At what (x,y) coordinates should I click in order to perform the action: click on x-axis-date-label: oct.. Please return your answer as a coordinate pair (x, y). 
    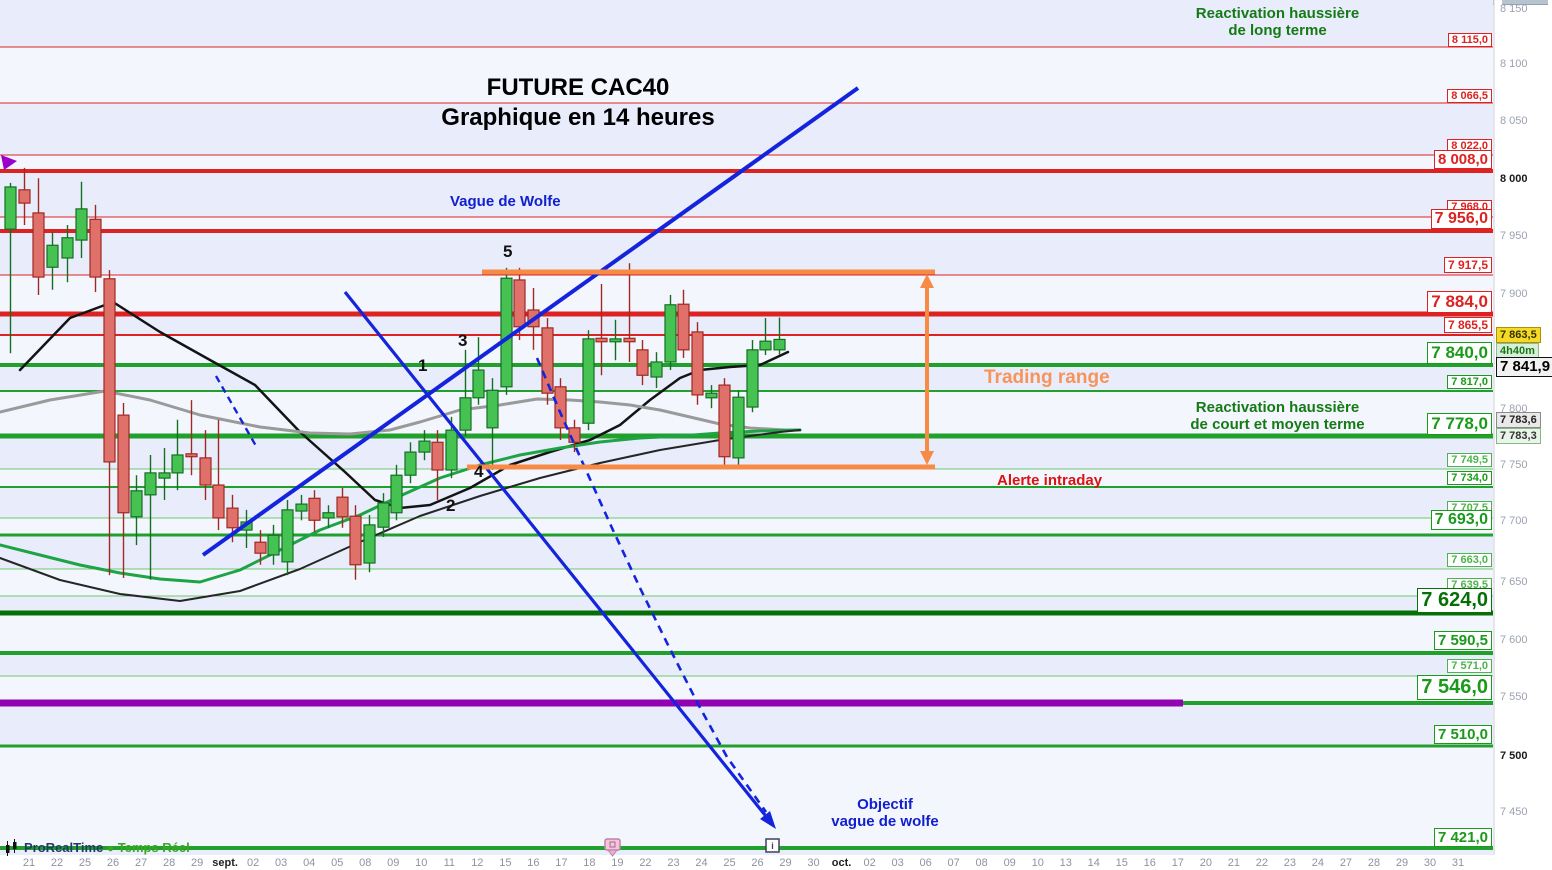
    Looking at the image, I should click on (841, 863).